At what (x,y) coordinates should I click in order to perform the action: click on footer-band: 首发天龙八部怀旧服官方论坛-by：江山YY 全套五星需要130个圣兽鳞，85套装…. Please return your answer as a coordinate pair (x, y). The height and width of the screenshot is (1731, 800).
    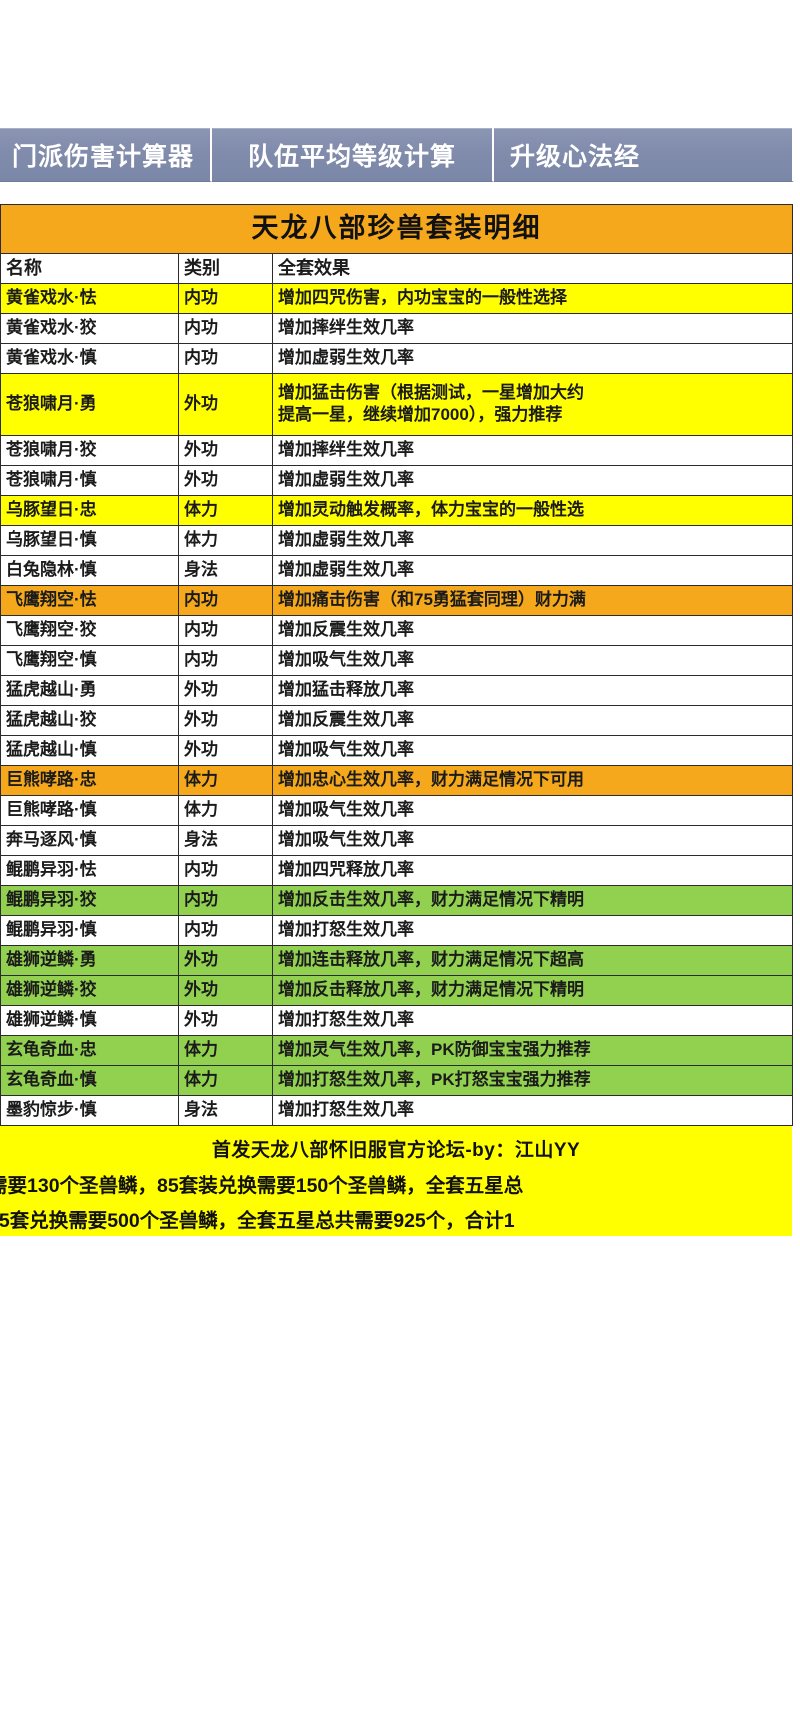
    Looking at the image, I should click on (396, 1180).